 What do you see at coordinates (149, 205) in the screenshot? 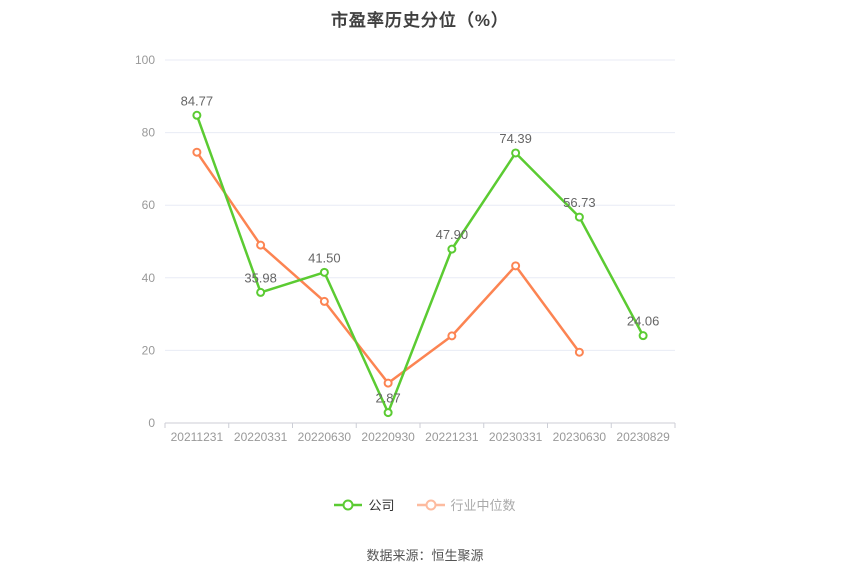
I see `y-axis-tick-label: 60` at bounding box center [149, 205].